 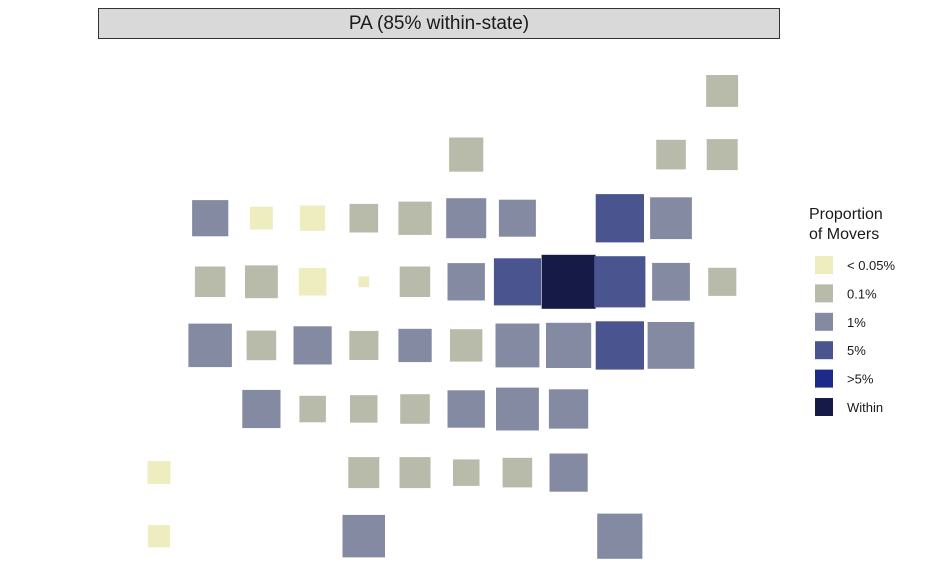 What do you see at coordinates (856, 350) in the screenshot?
I see `legend-label-p5: 5%` at bounding box center [856, 350].